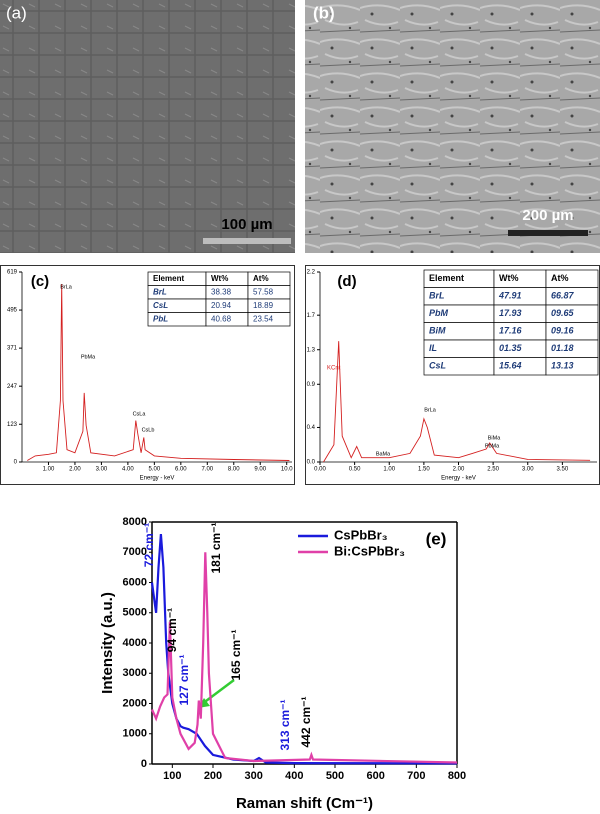 The image size is (600, 814). What do you see at coordinates (494, 438) in the screenshot?
I see `peak-label: BiMa` at bounding box center [494, 438].